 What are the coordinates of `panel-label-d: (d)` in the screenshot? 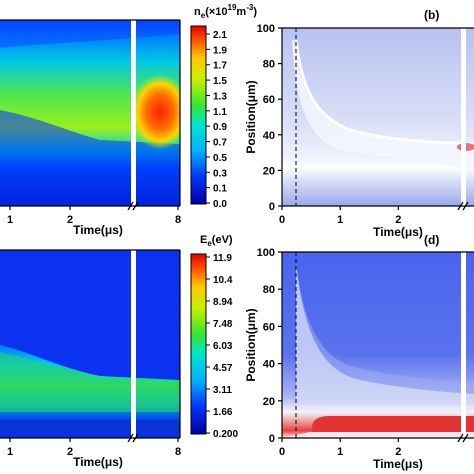 It's located at (431, 240).